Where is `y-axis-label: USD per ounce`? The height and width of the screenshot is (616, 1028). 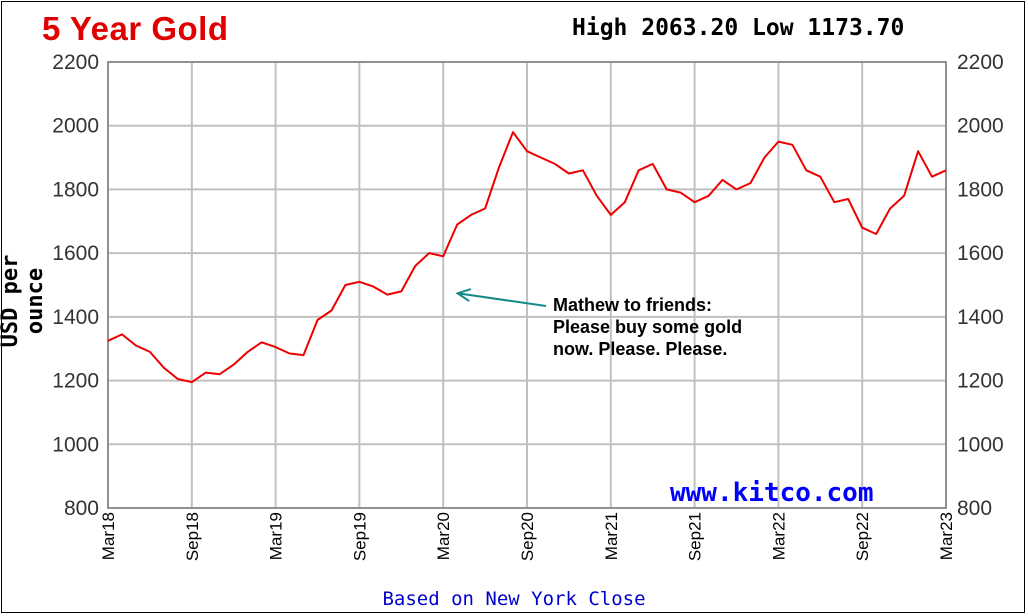 y-axis-label: USD per ounce is located at coordinates (24, 301).